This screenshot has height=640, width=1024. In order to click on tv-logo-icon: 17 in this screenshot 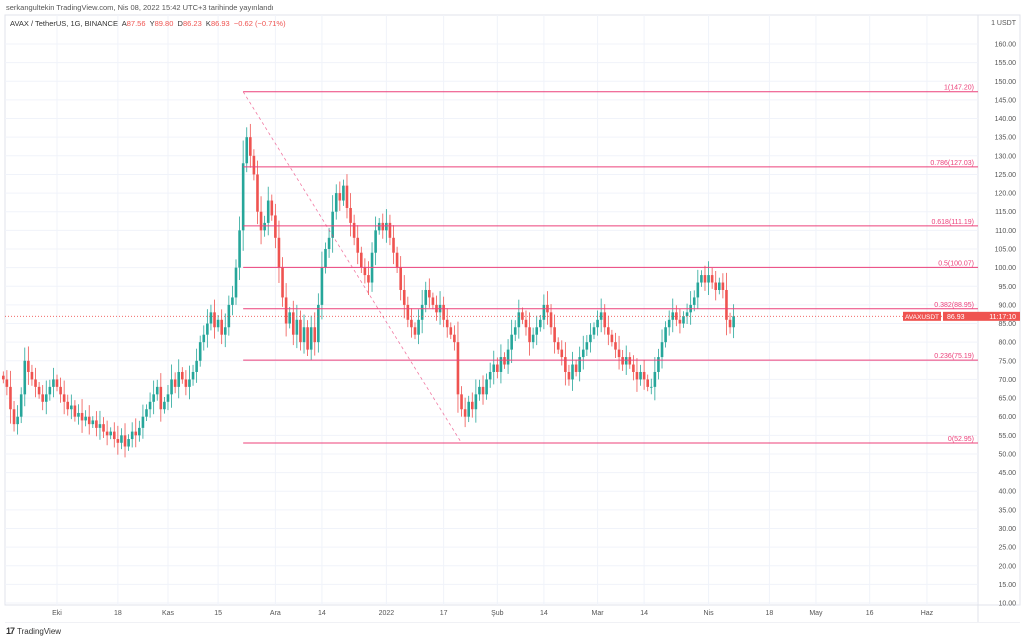, I will do `click(10, 631)`.